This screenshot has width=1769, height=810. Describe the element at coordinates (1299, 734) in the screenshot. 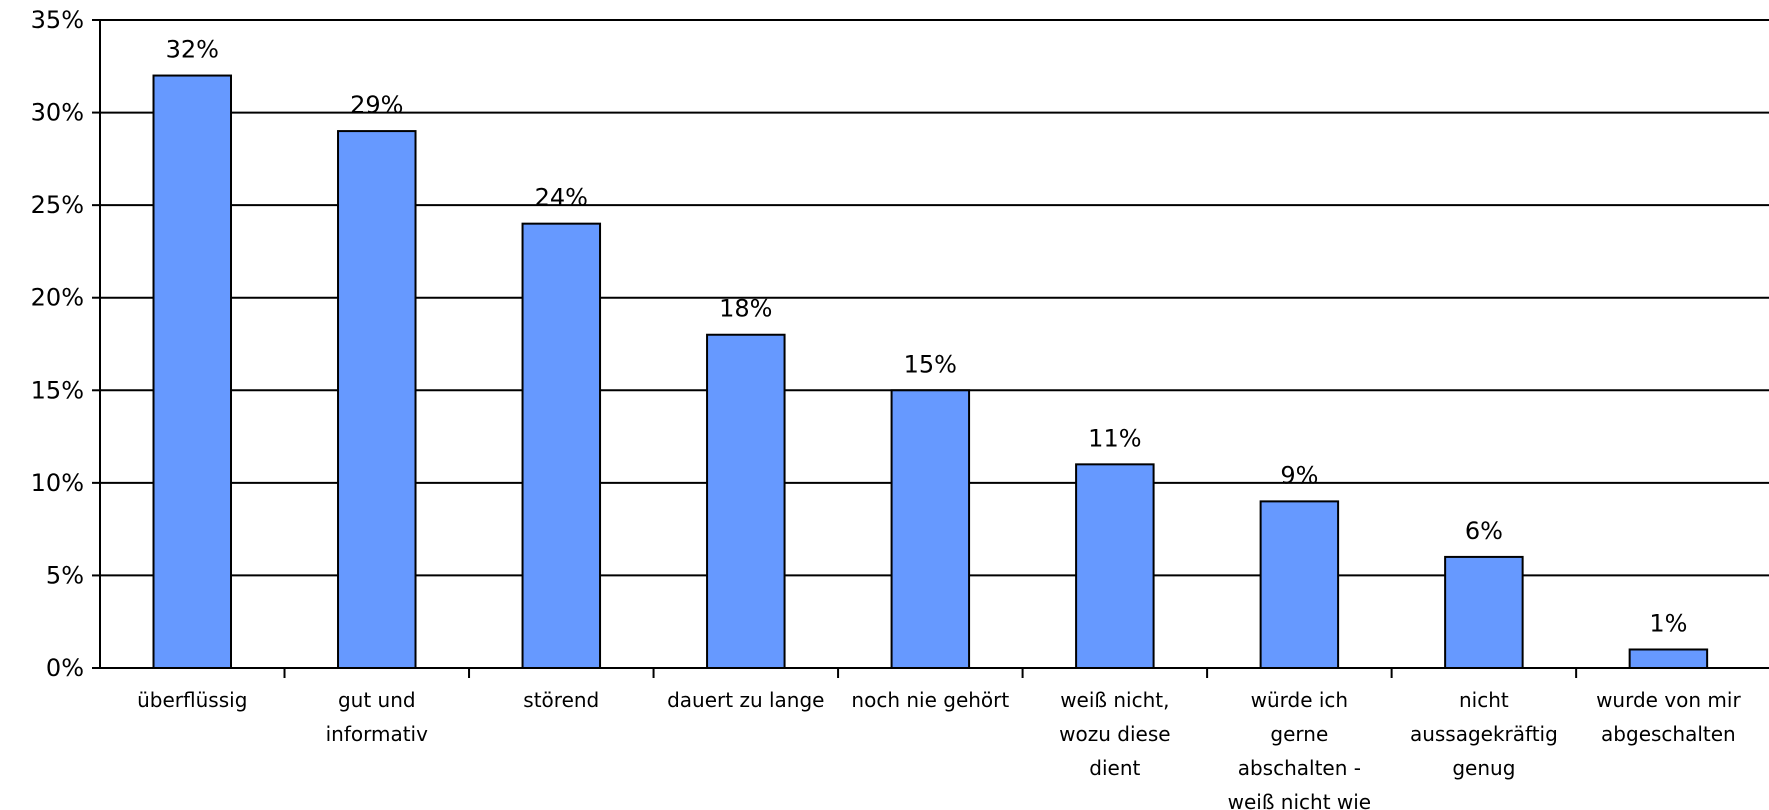

I see `x-tick-label: gerne` at that location.